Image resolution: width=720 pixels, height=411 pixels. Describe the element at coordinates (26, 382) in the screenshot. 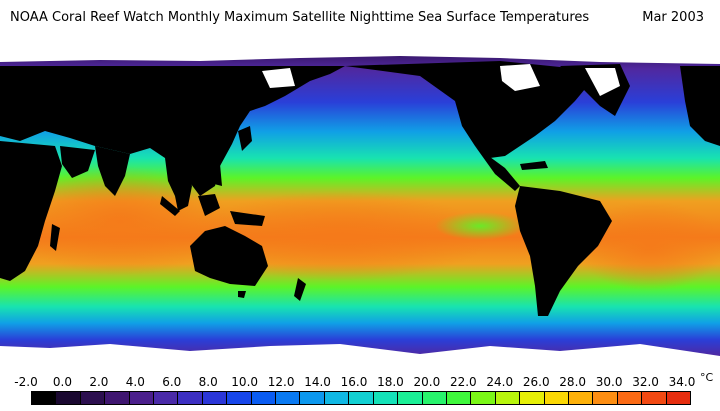

I see `scale-tick-label: -2.0` at that location.